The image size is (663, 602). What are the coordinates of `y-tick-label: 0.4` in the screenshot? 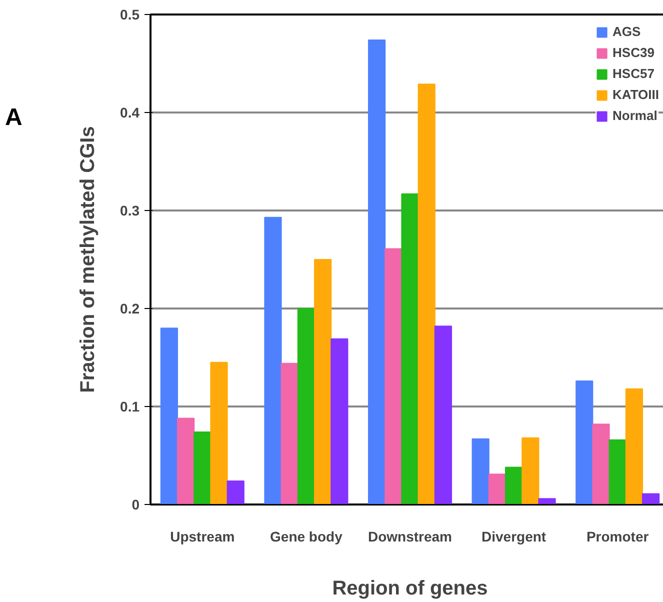 It's located at (130, 112).